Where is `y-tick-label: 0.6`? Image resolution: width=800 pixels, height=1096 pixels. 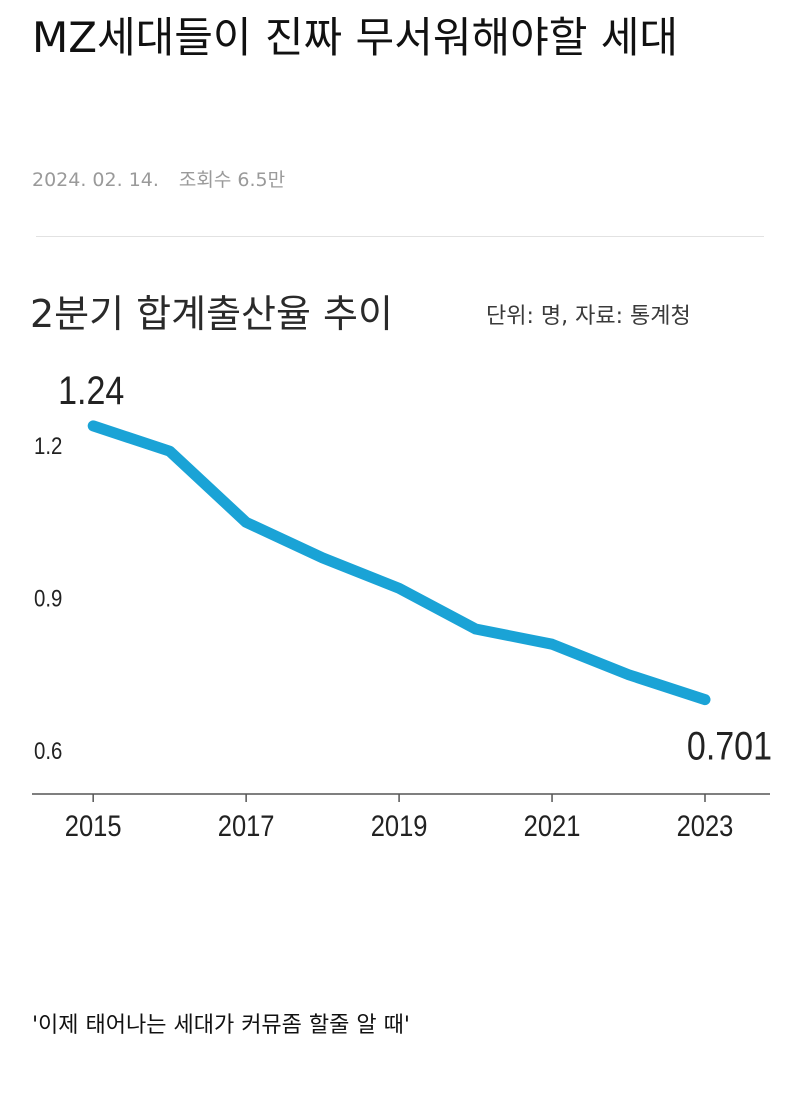
y-tick-label: 0.6 is located at coordinates (48, 750).